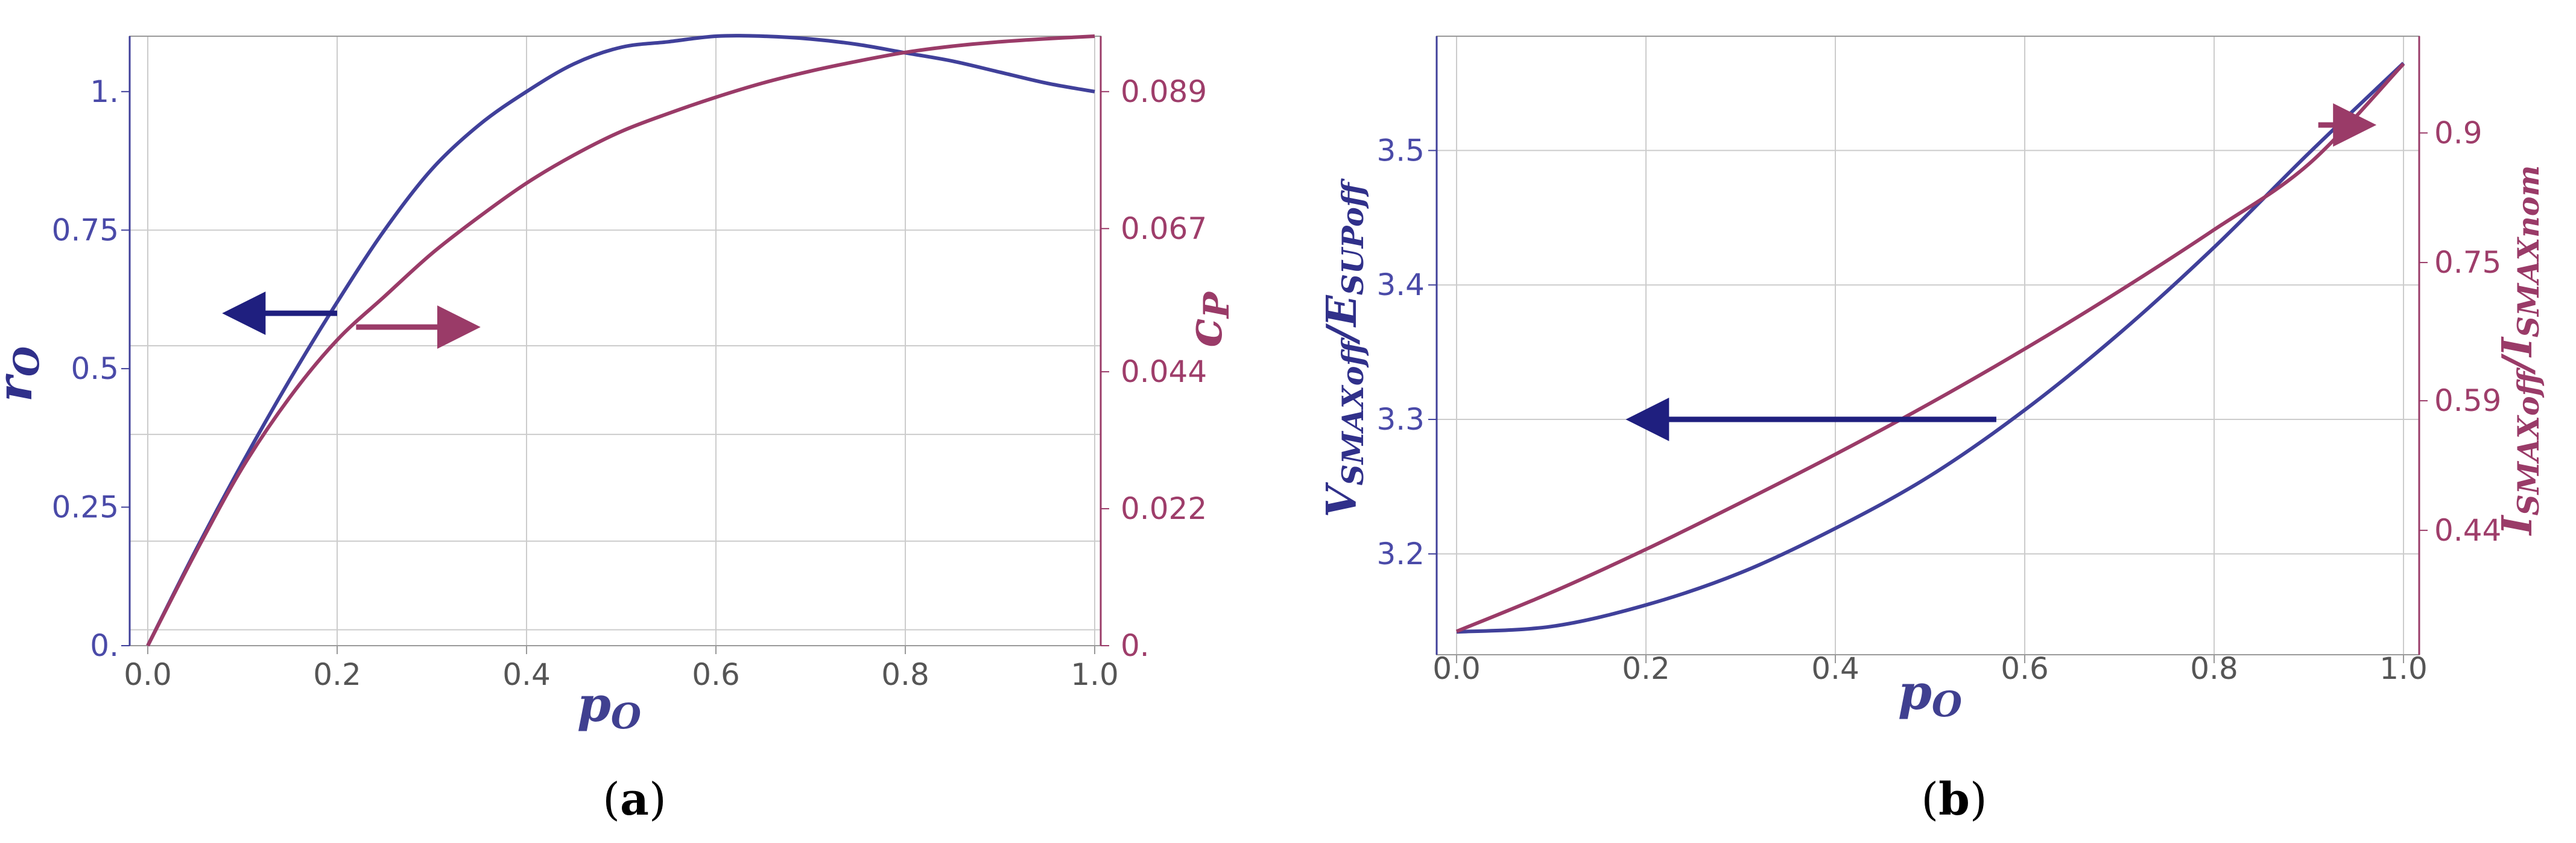  Describe the element at coordinates (23, 374) in the screenshot. I see `y-left-axis-title: rO` at that location.